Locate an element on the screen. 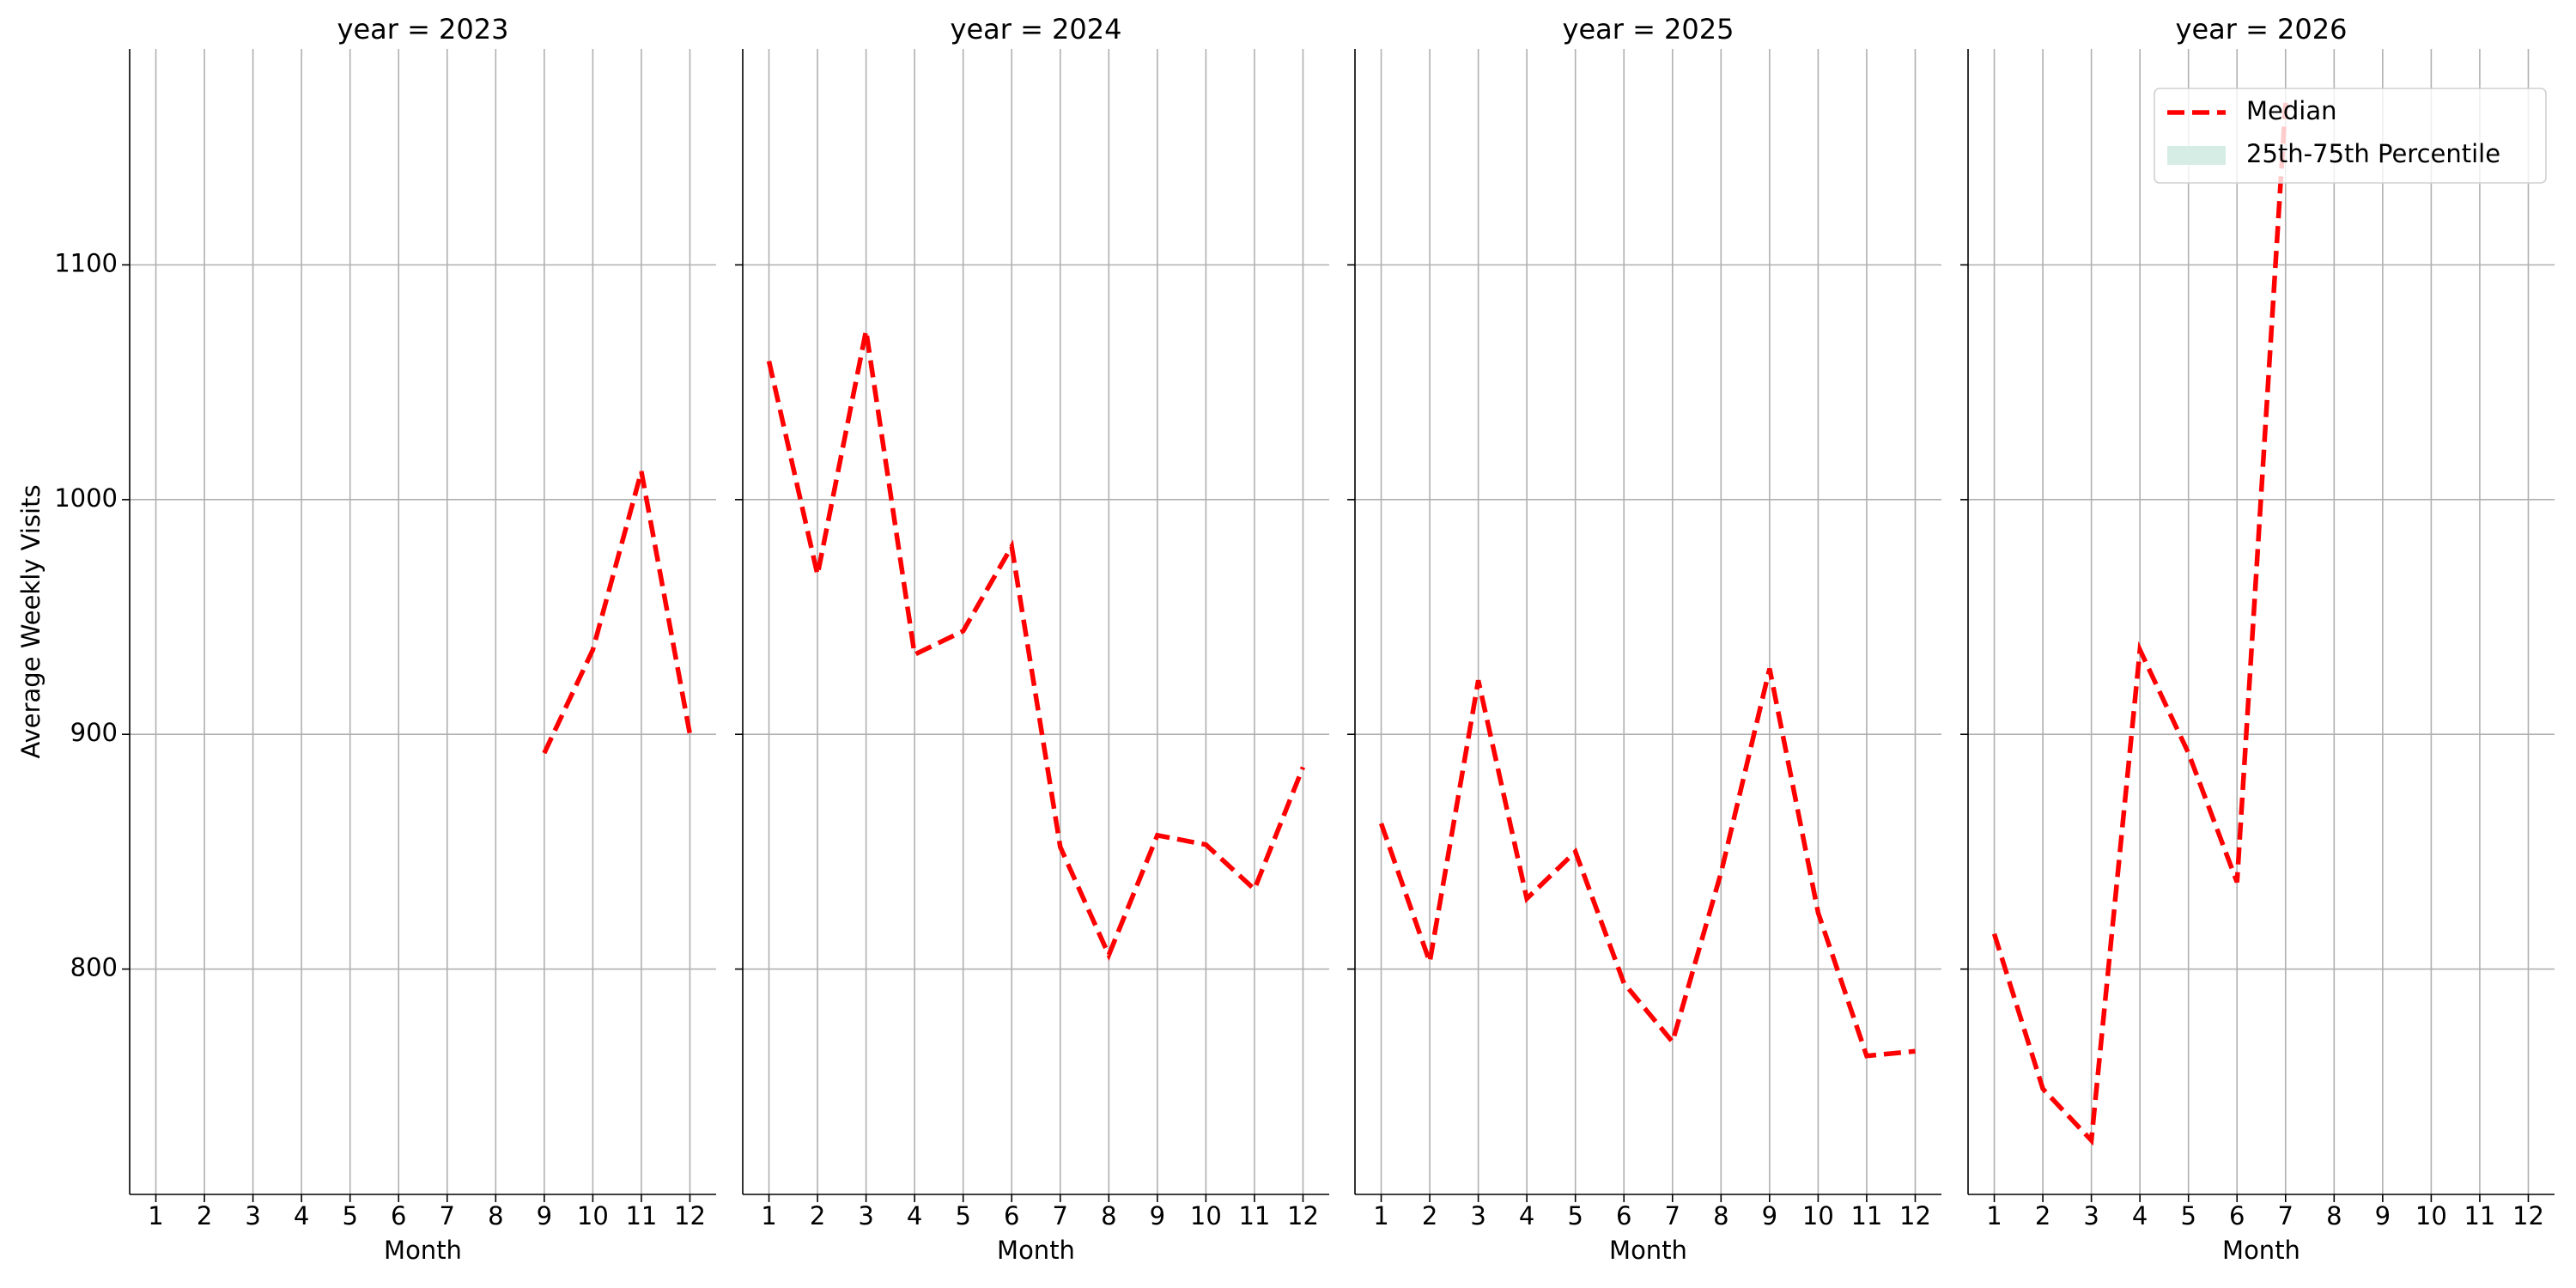 The height and width of the screenshot is (1288, 2576). facet-title: year = 2025 is located at coordinates (1649, 29).